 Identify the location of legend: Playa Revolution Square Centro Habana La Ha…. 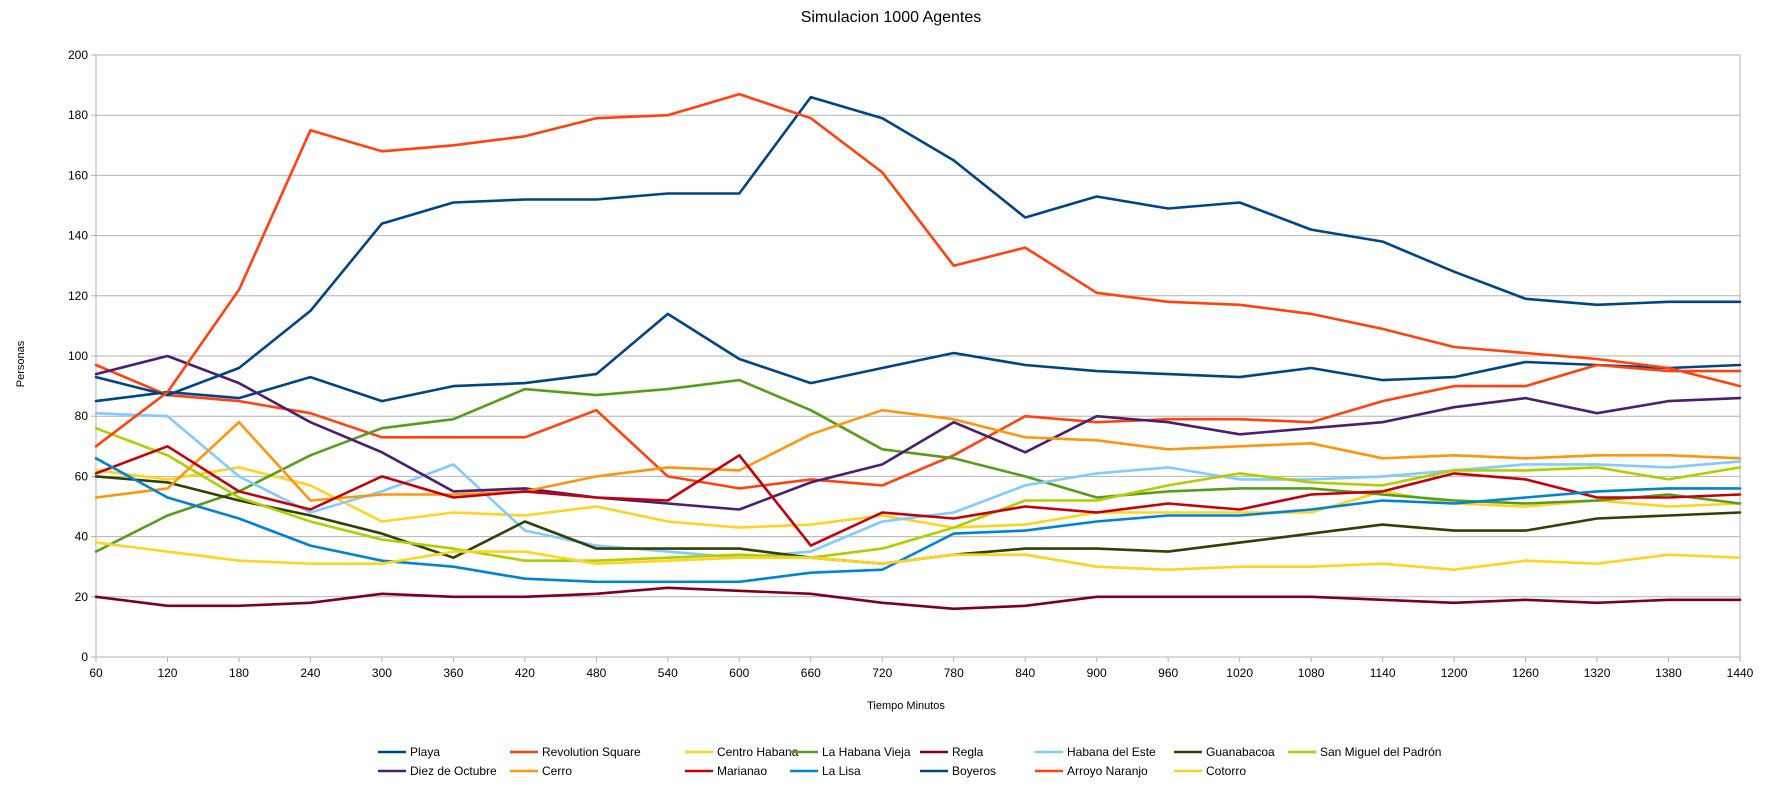
(909, 761).